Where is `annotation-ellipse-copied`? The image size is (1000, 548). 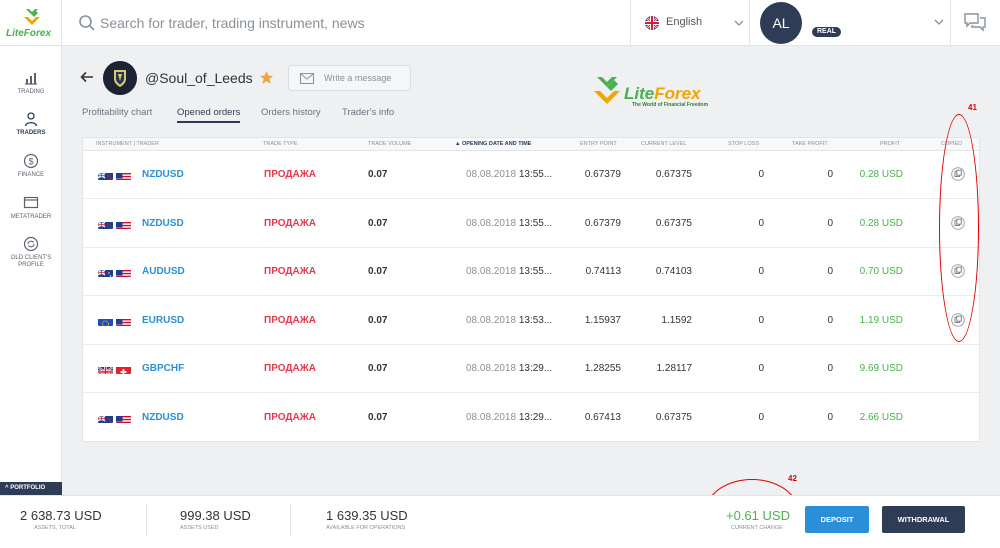
annotation-ellipse-copied is located at coordinates (959, 228).